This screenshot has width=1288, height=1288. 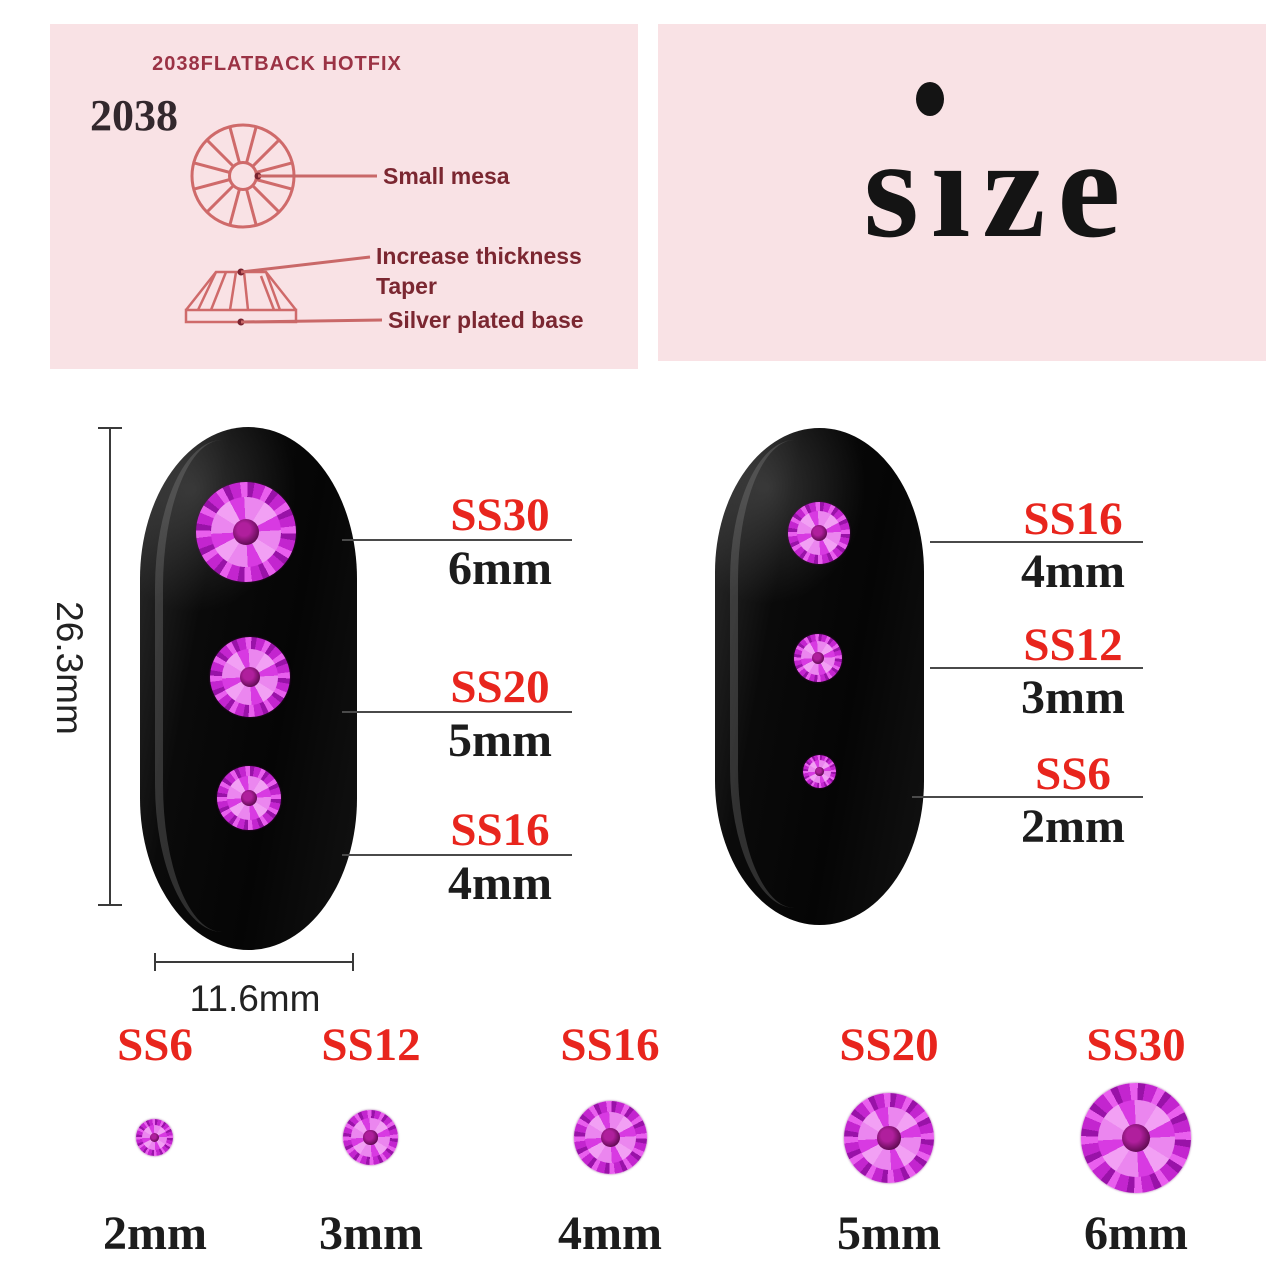 What do you see at coordinates (249, 798) in the screenshot?
I see `rhinestone-ss16` at bounding box center [249, 798].